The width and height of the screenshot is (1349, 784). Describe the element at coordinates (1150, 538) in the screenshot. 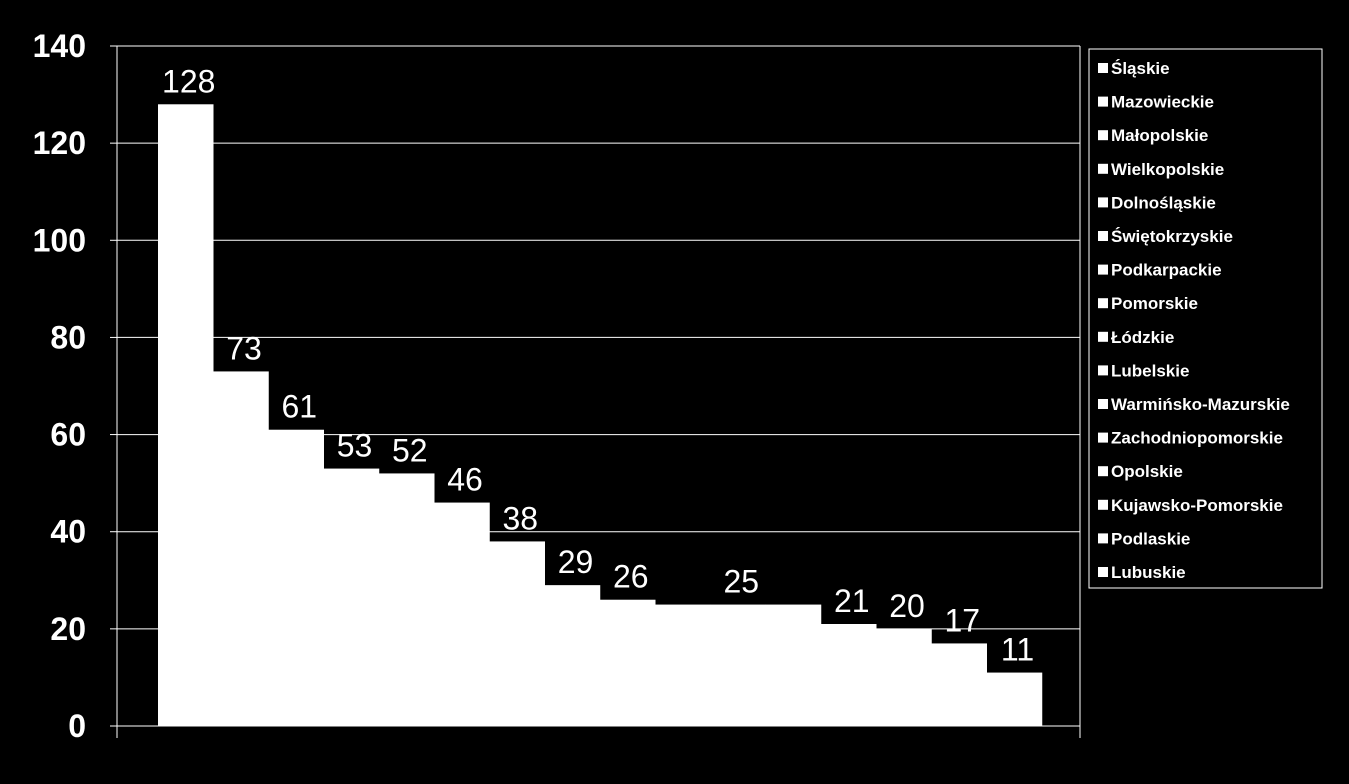

I see `legend-entry: Podlaskie` at that location.